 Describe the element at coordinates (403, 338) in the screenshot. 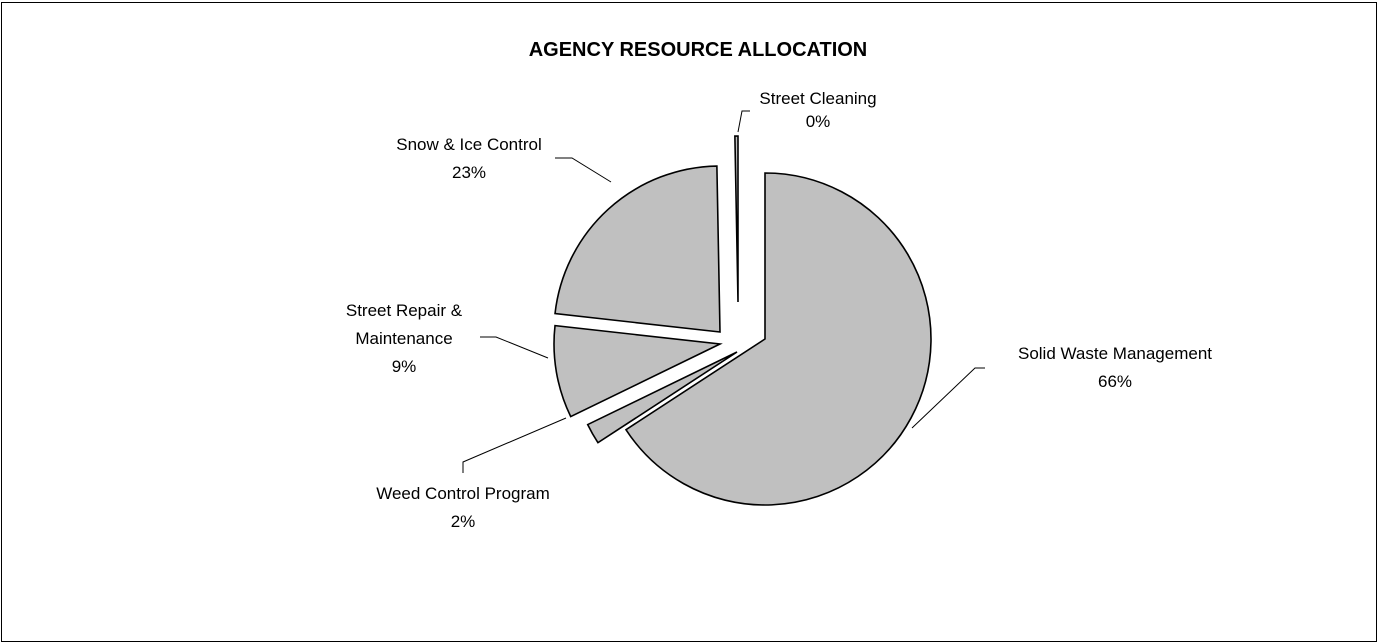

I see `slice-label-street-repair-line2: Maintenance` at that location.